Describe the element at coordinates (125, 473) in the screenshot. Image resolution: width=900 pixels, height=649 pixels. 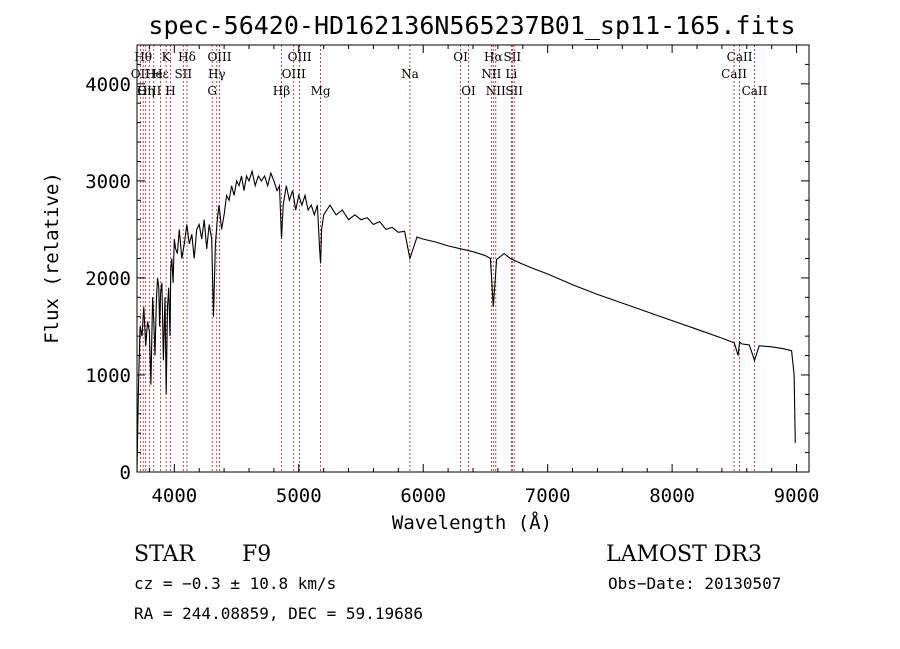
I see `y-tick-label: 0` at that location.